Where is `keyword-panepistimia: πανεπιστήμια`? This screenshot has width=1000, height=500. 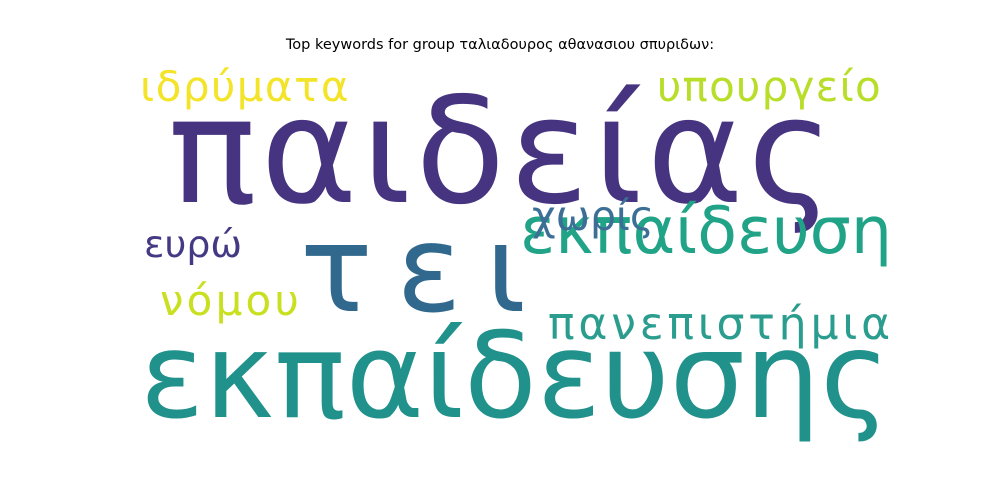 keyword-panepistimia: πανεπιστήμια is located at coordinates (721, 324).